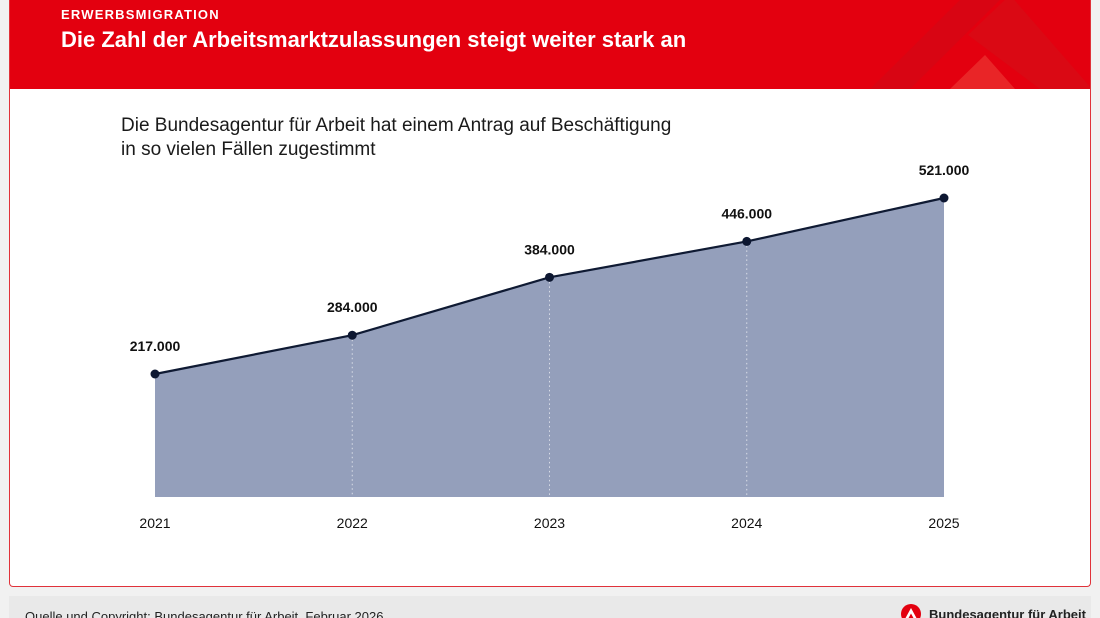 The height and width of the screenshot is (618, 1100). I want to click on data-label: 284.000, so click(352, 307).